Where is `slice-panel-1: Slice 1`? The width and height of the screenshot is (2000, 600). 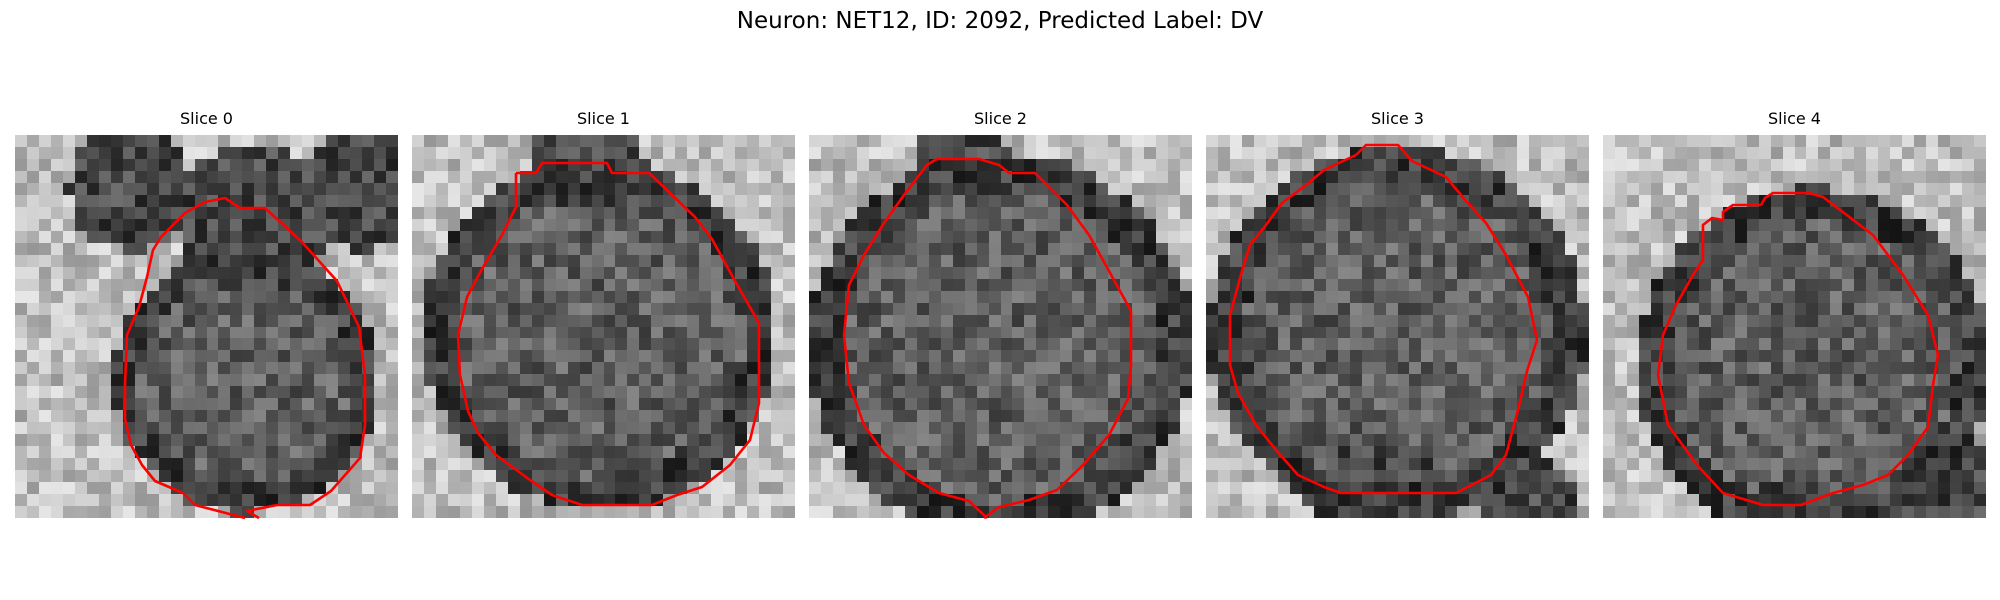
slice-panel-1: Slice 1 is located at coordinates (603, 313).